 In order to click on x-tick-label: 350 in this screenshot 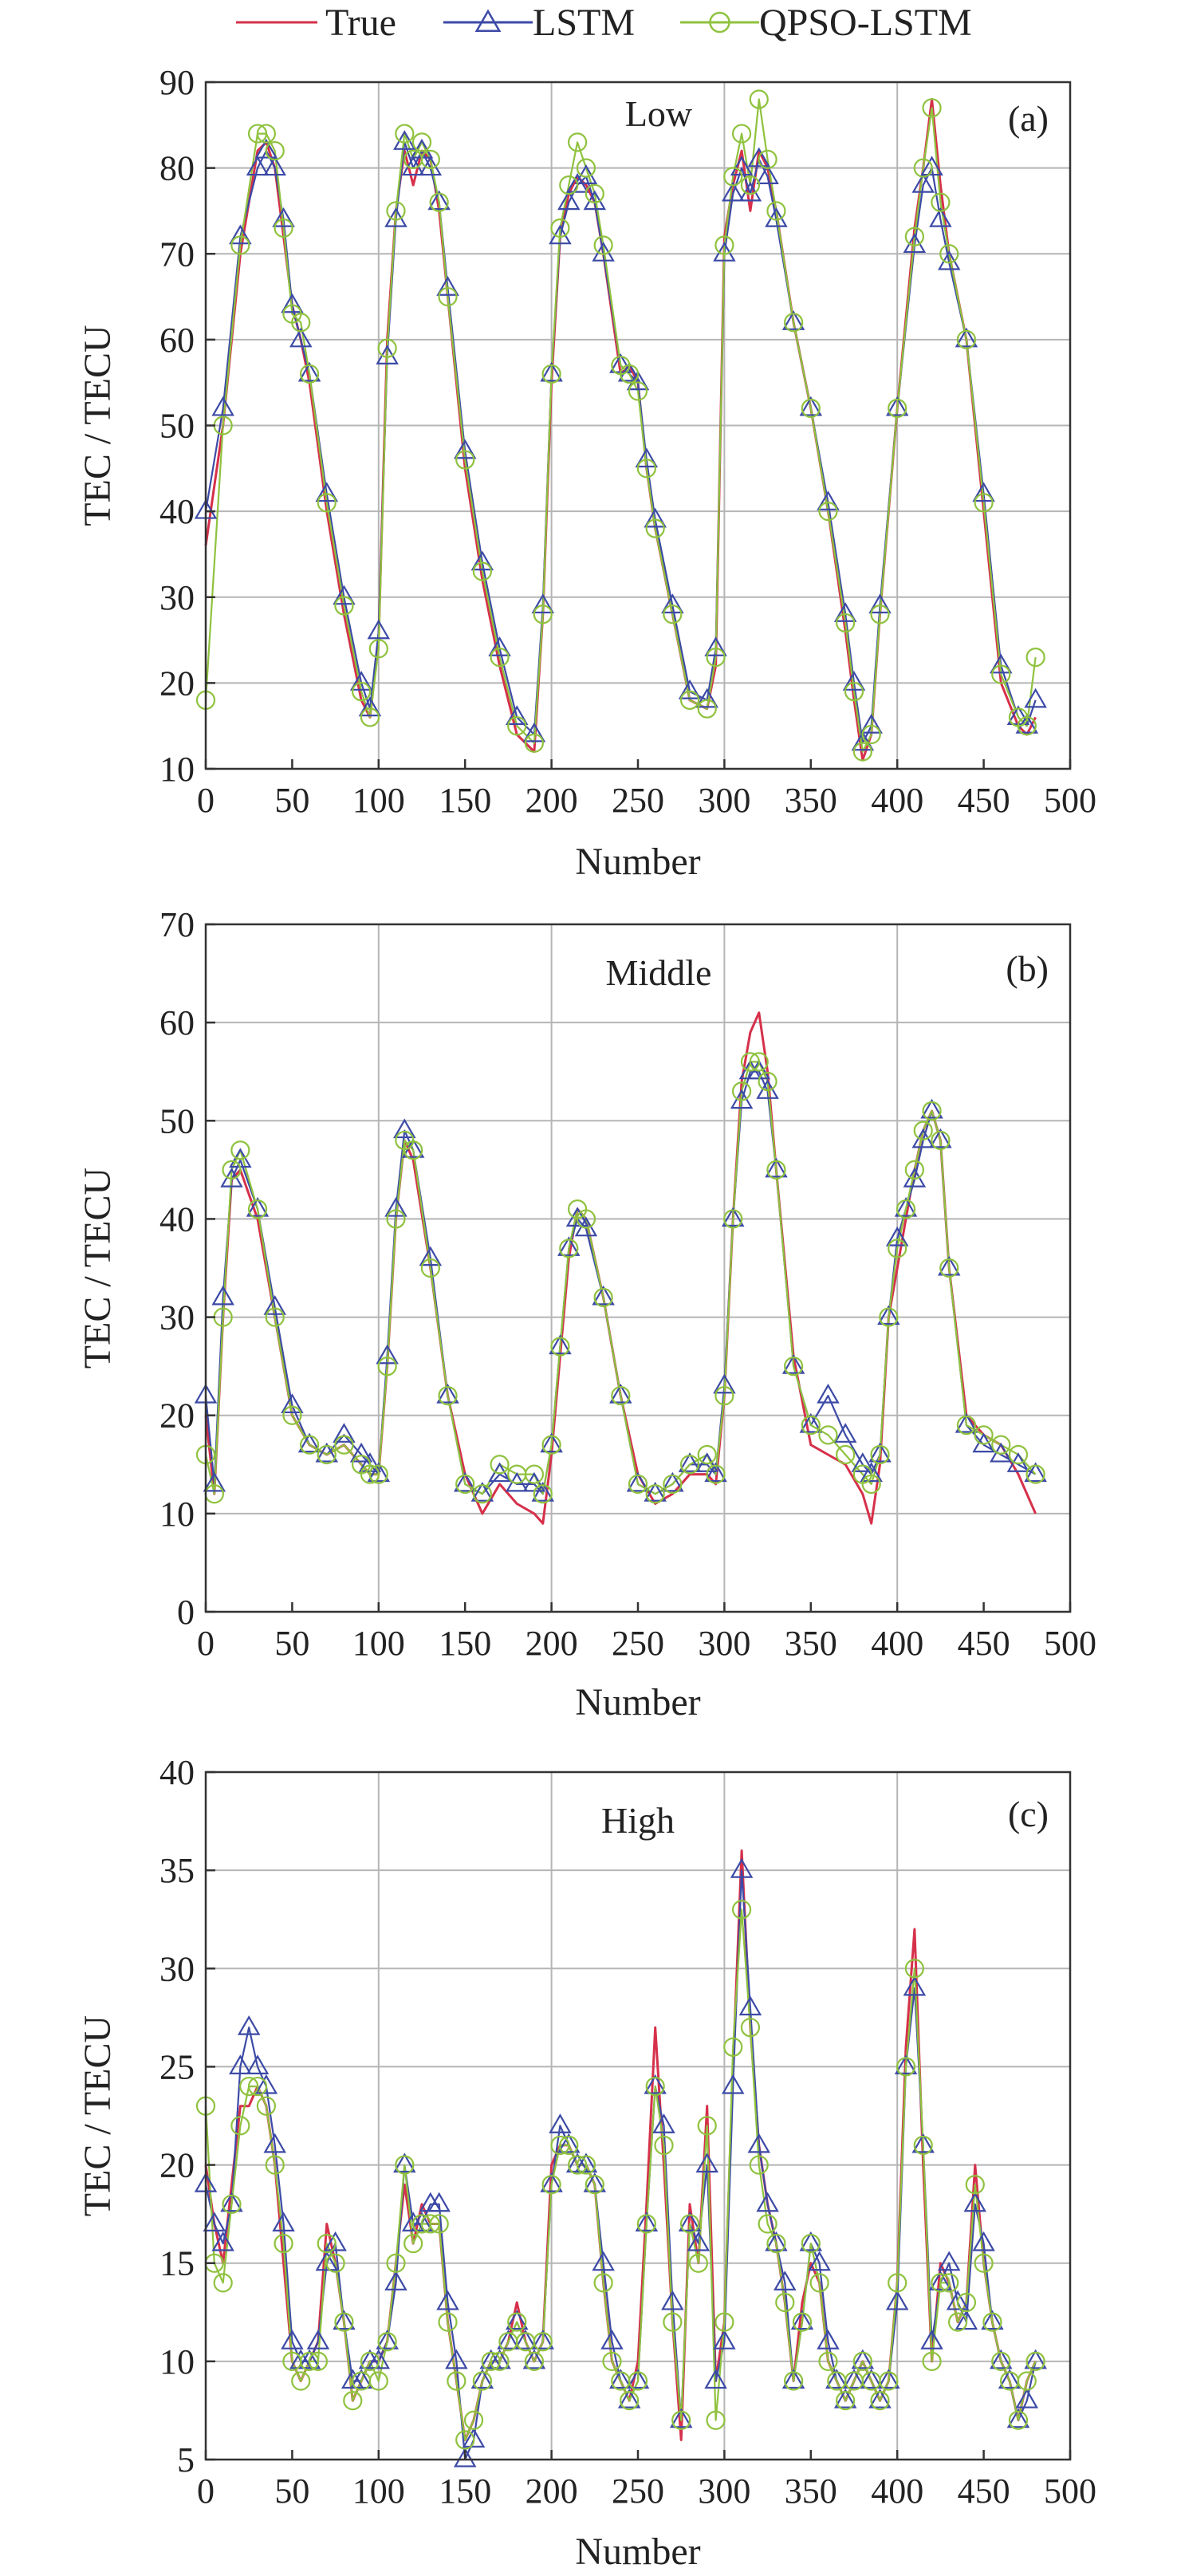, I will do `click(811, 1643)`.